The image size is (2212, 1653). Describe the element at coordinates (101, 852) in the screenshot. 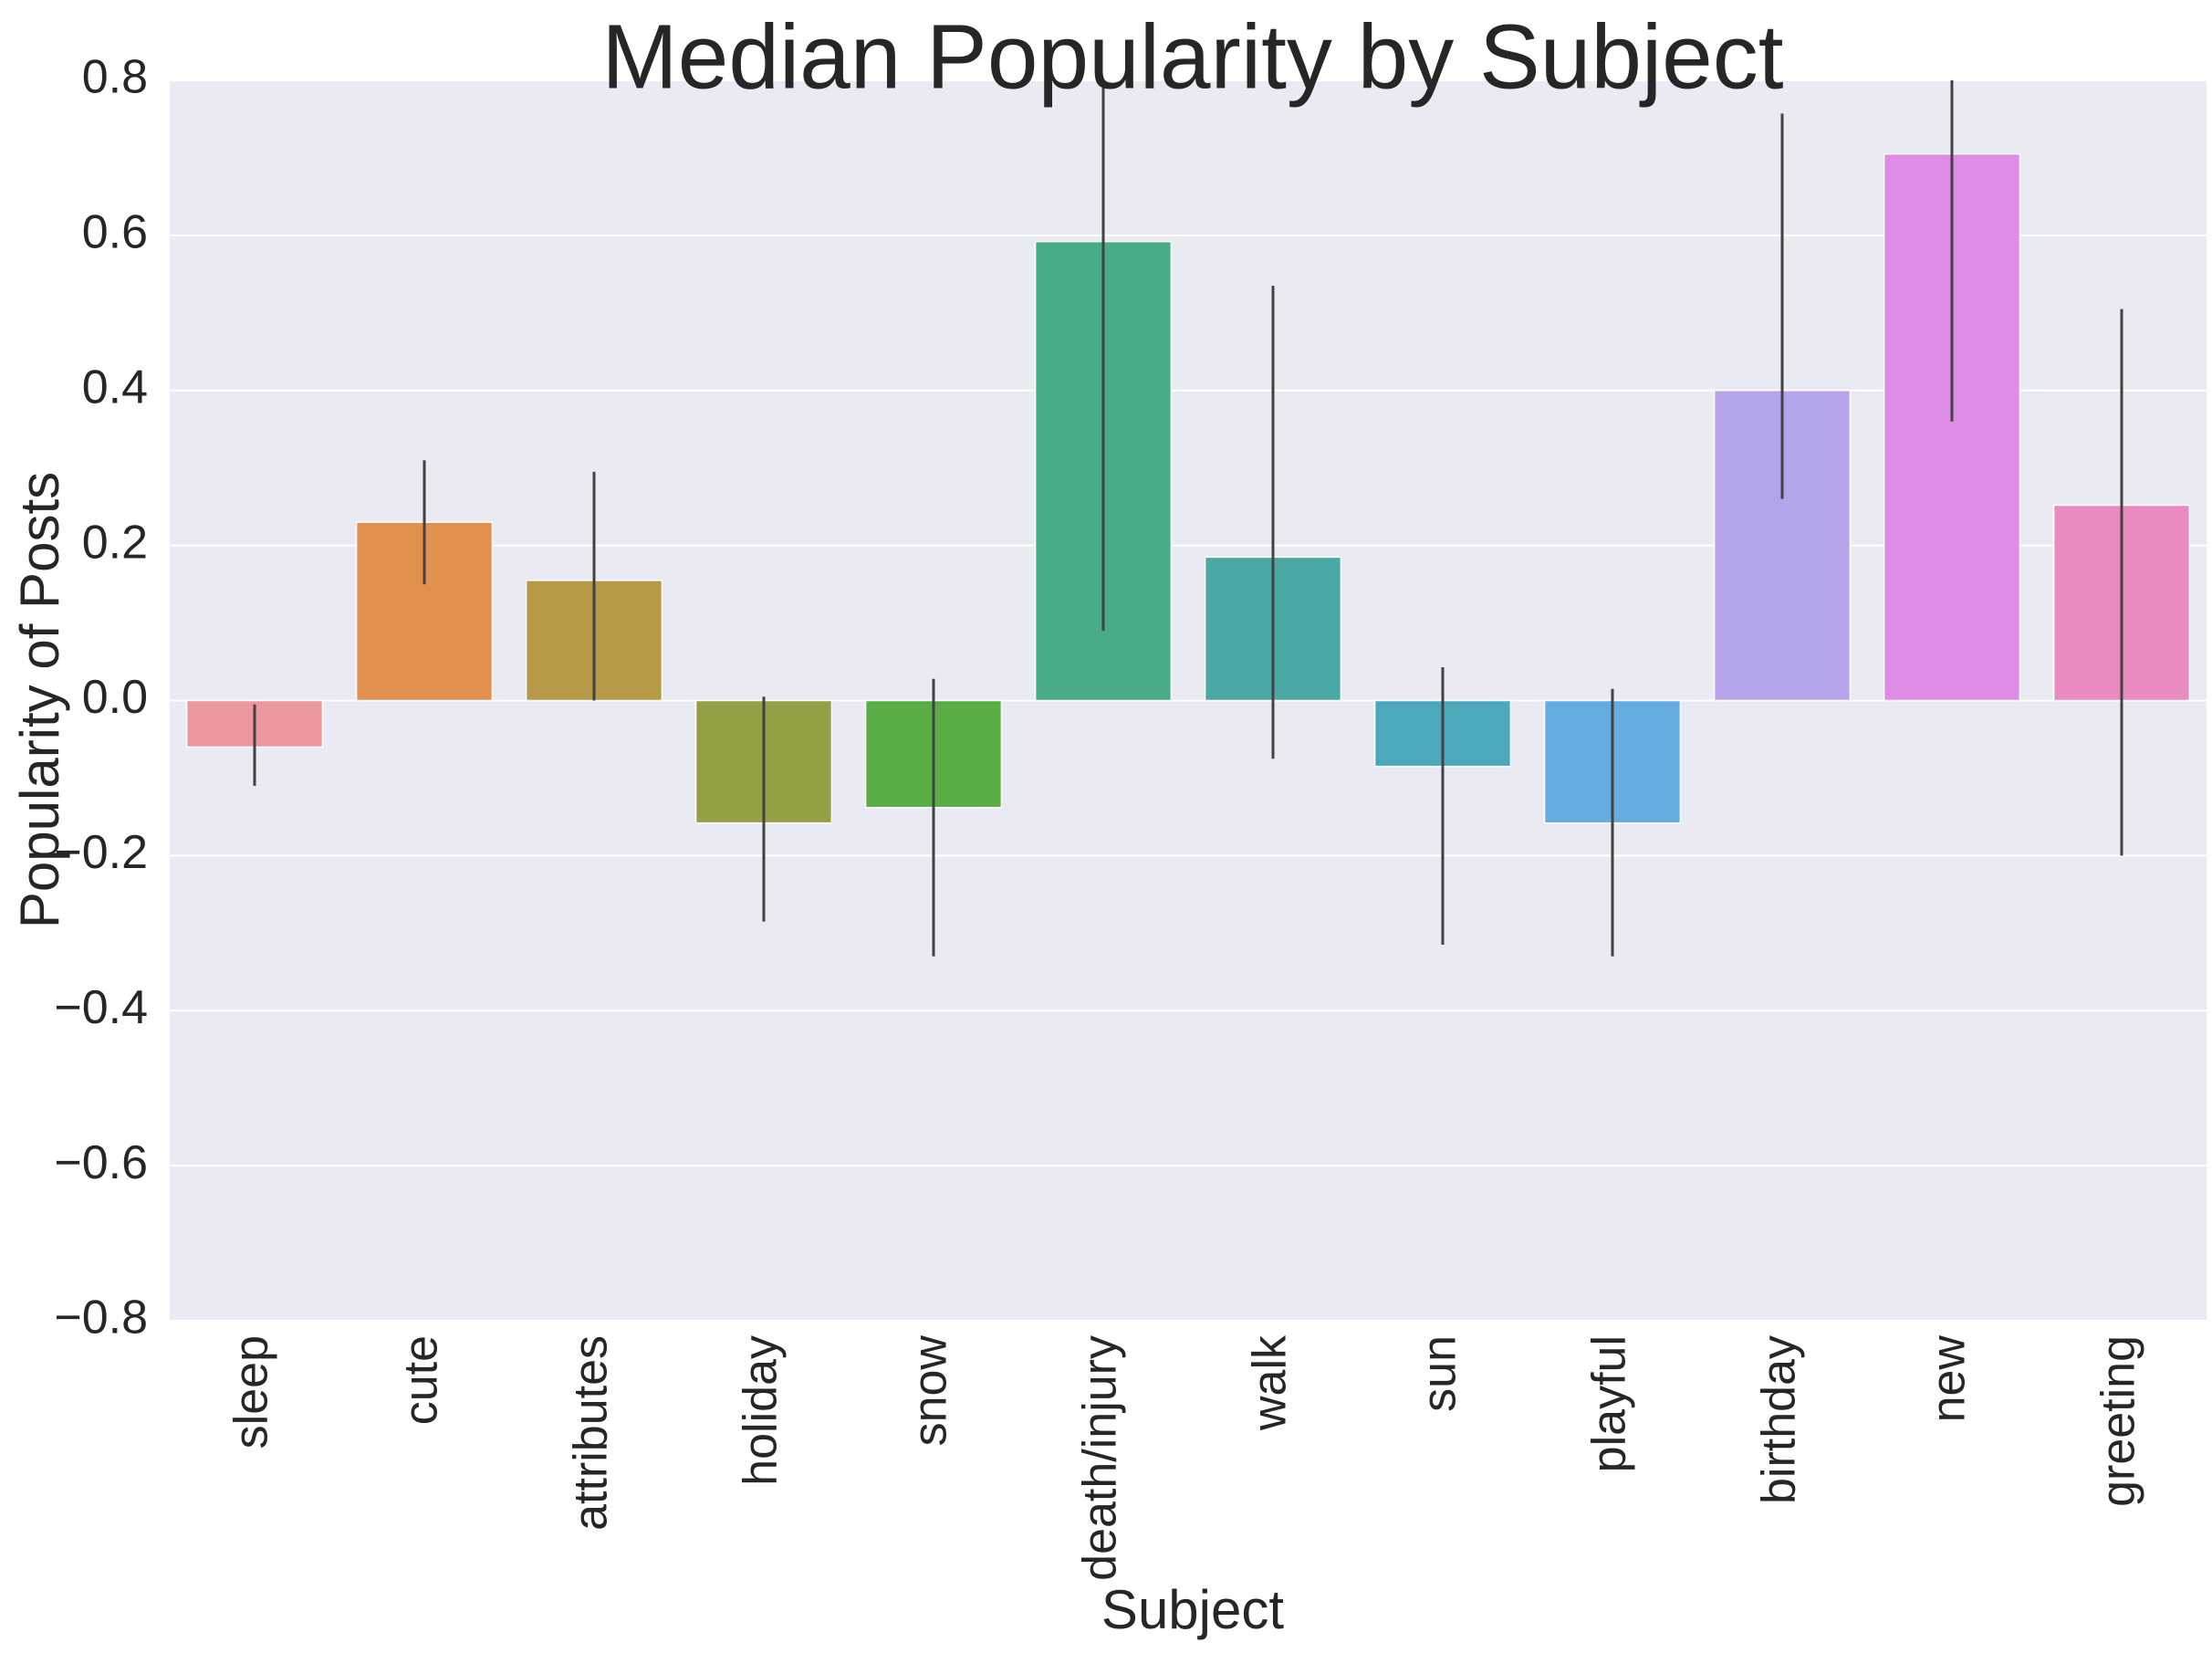

I see `y-tick-label: −0.2` at that location.